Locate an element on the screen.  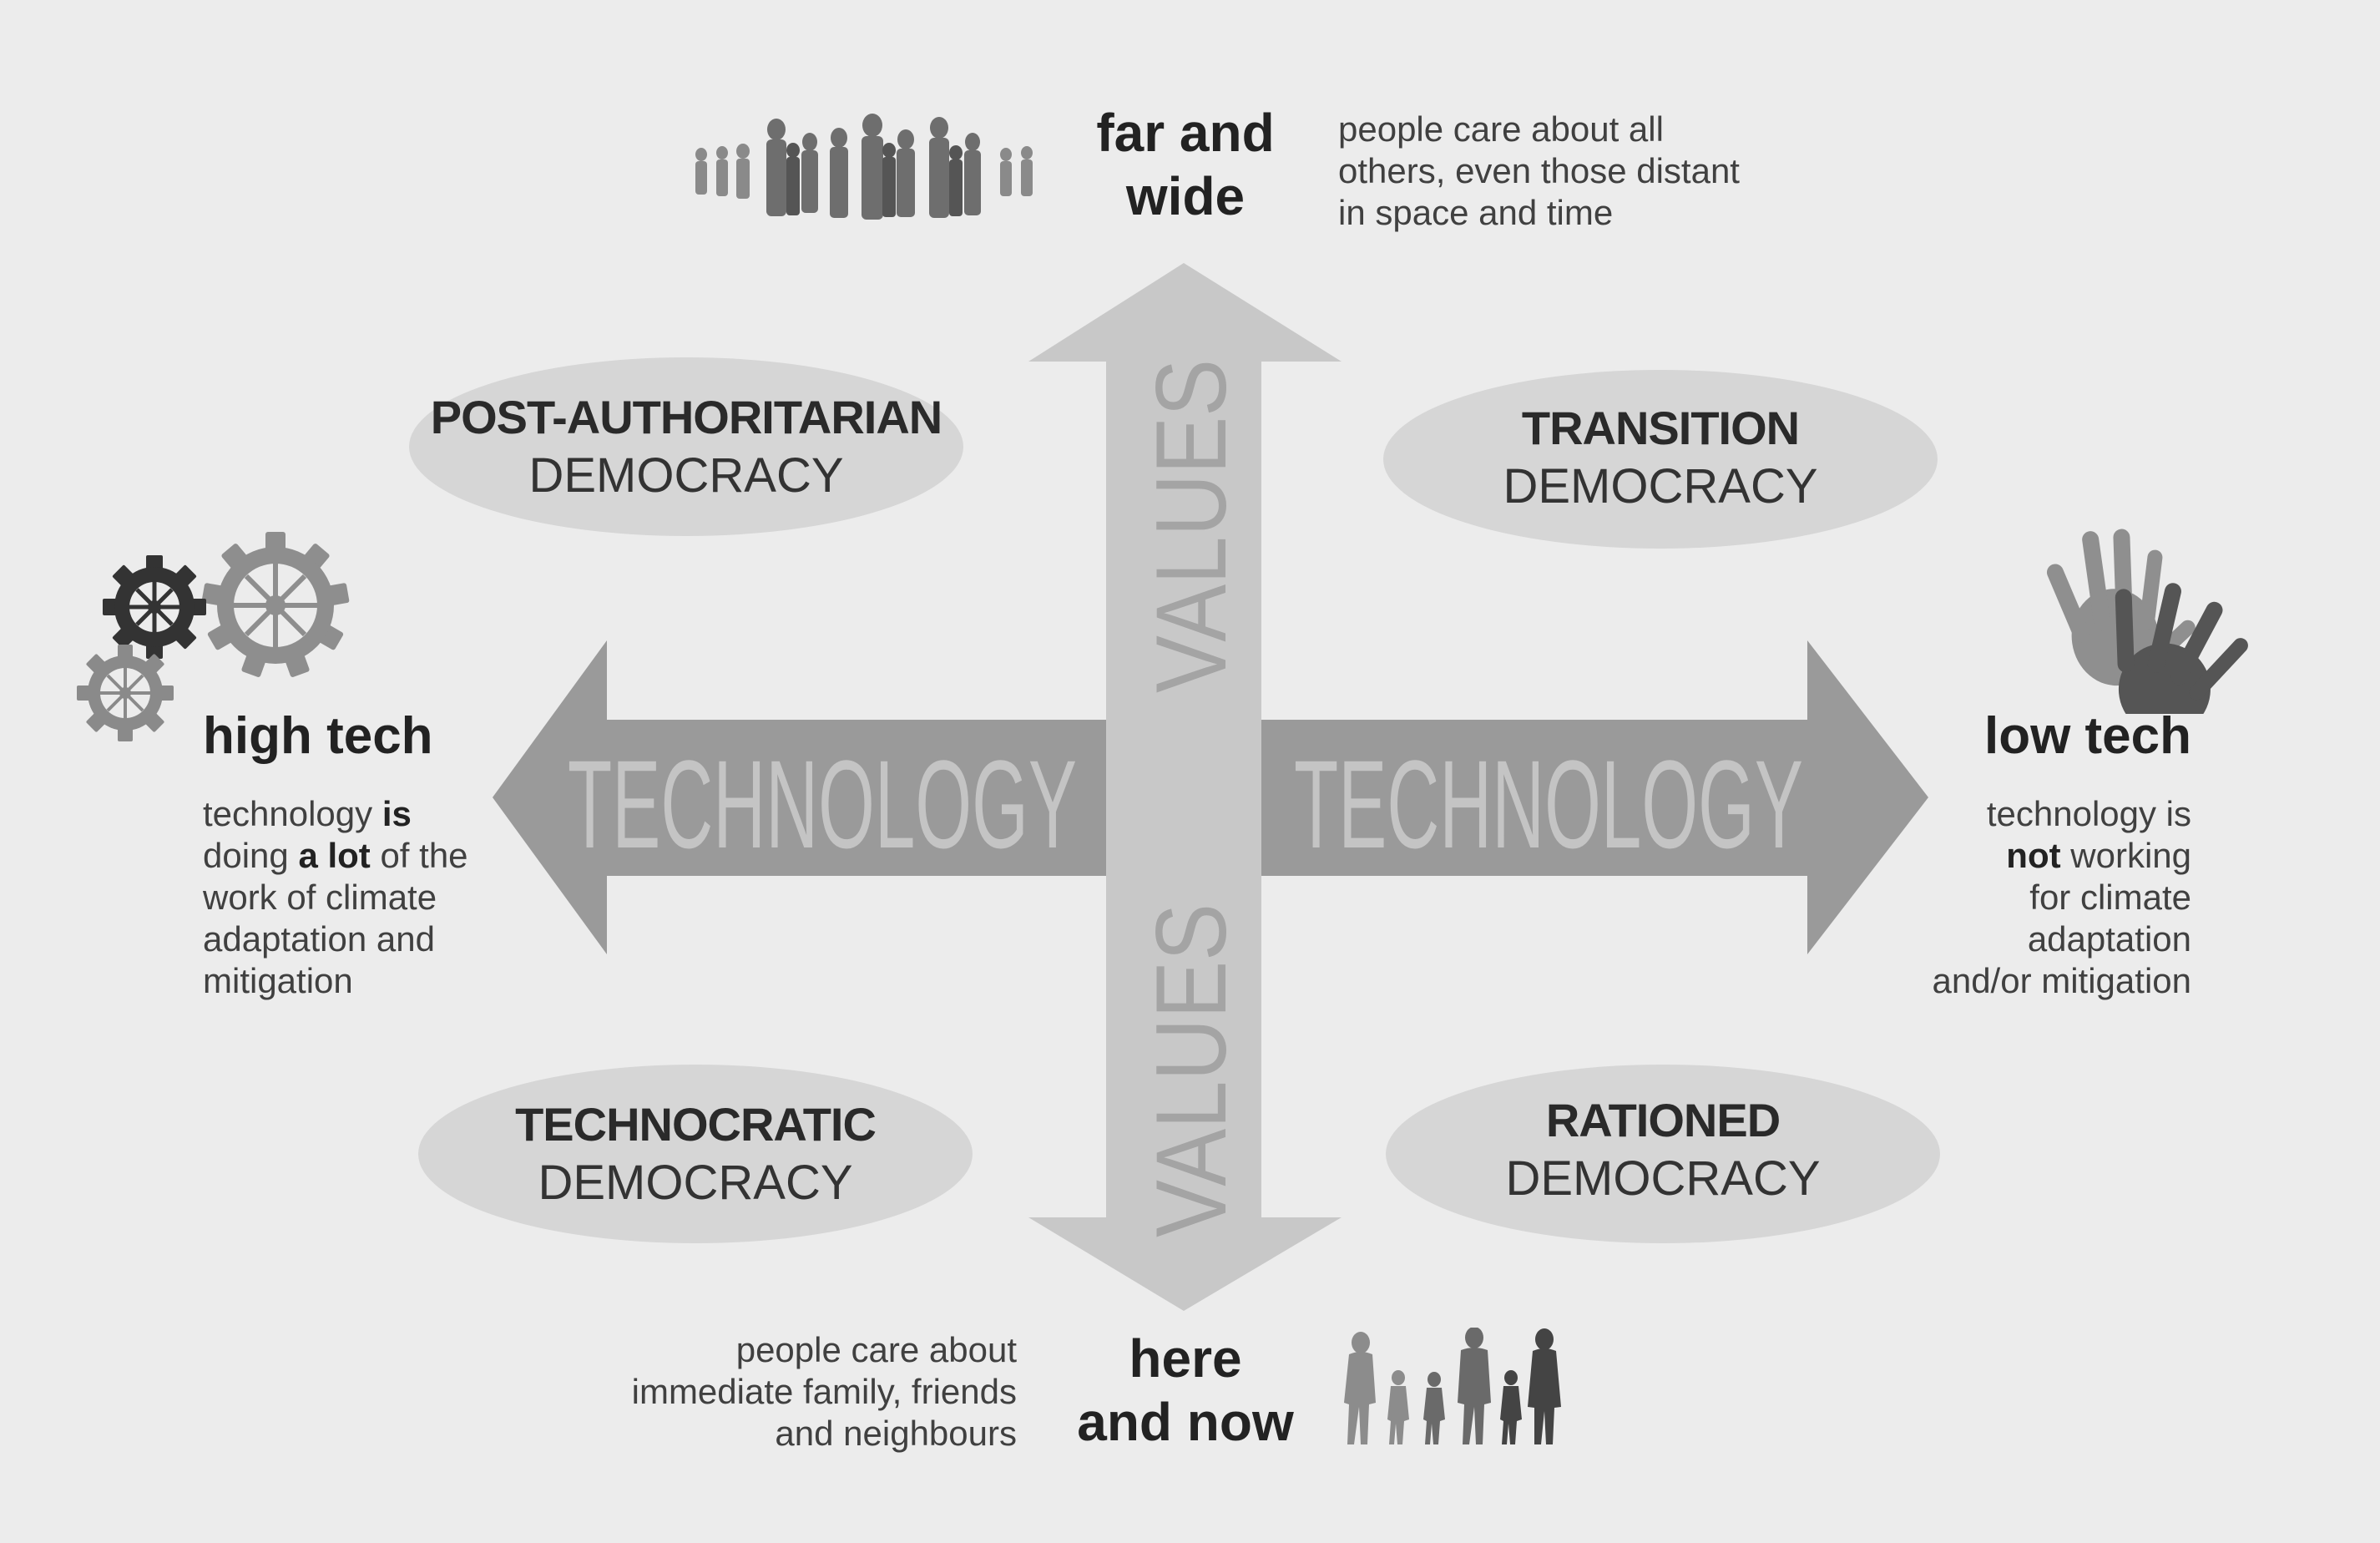
desc-text: mitigation is located at coordinates (278, 980).